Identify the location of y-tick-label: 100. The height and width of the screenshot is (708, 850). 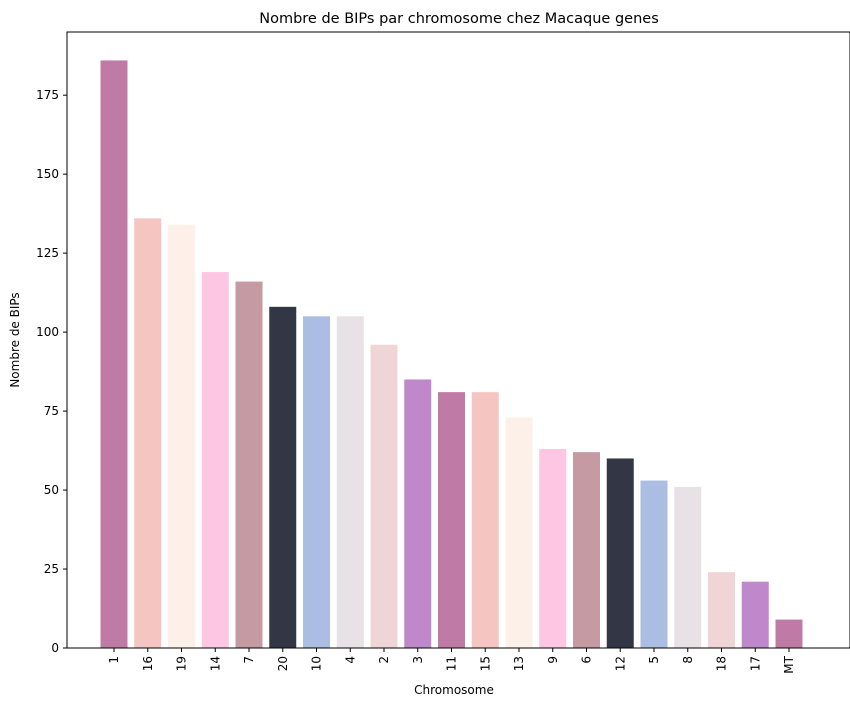
(47, 332).